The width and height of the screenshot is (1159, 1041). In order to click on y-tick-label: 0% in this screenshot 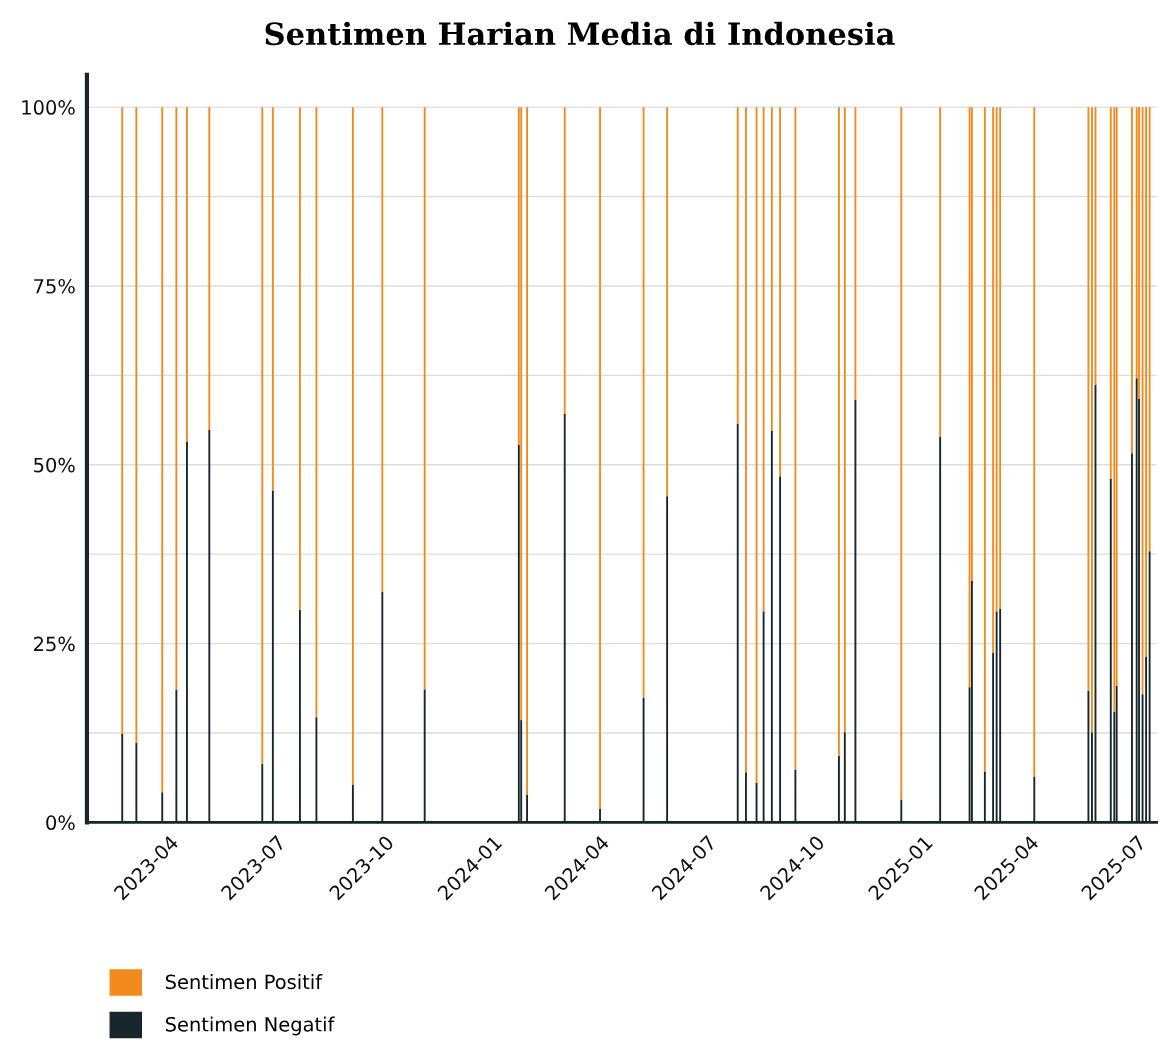, I will do `click(60, 823)`.